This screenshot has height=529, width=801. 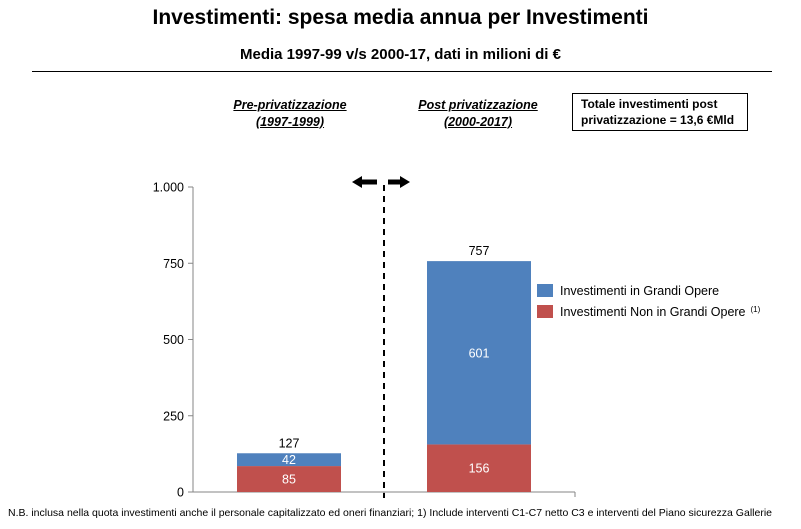 What do you see at coordinates (478, 105) in the screenshot?
I see `period-post-name: Post privatizzazione` at bounding box center [478, 105].